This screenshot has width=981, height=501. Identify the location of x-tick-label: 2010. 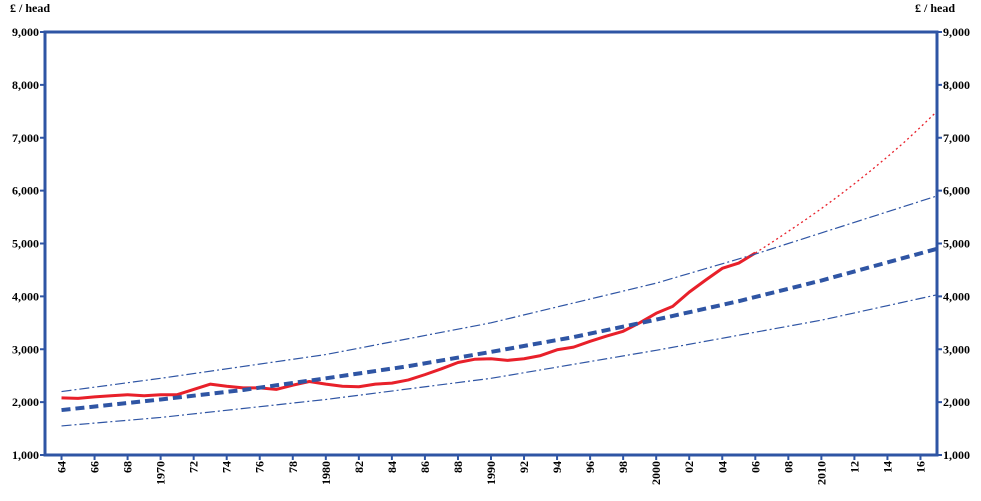
(821, 473).